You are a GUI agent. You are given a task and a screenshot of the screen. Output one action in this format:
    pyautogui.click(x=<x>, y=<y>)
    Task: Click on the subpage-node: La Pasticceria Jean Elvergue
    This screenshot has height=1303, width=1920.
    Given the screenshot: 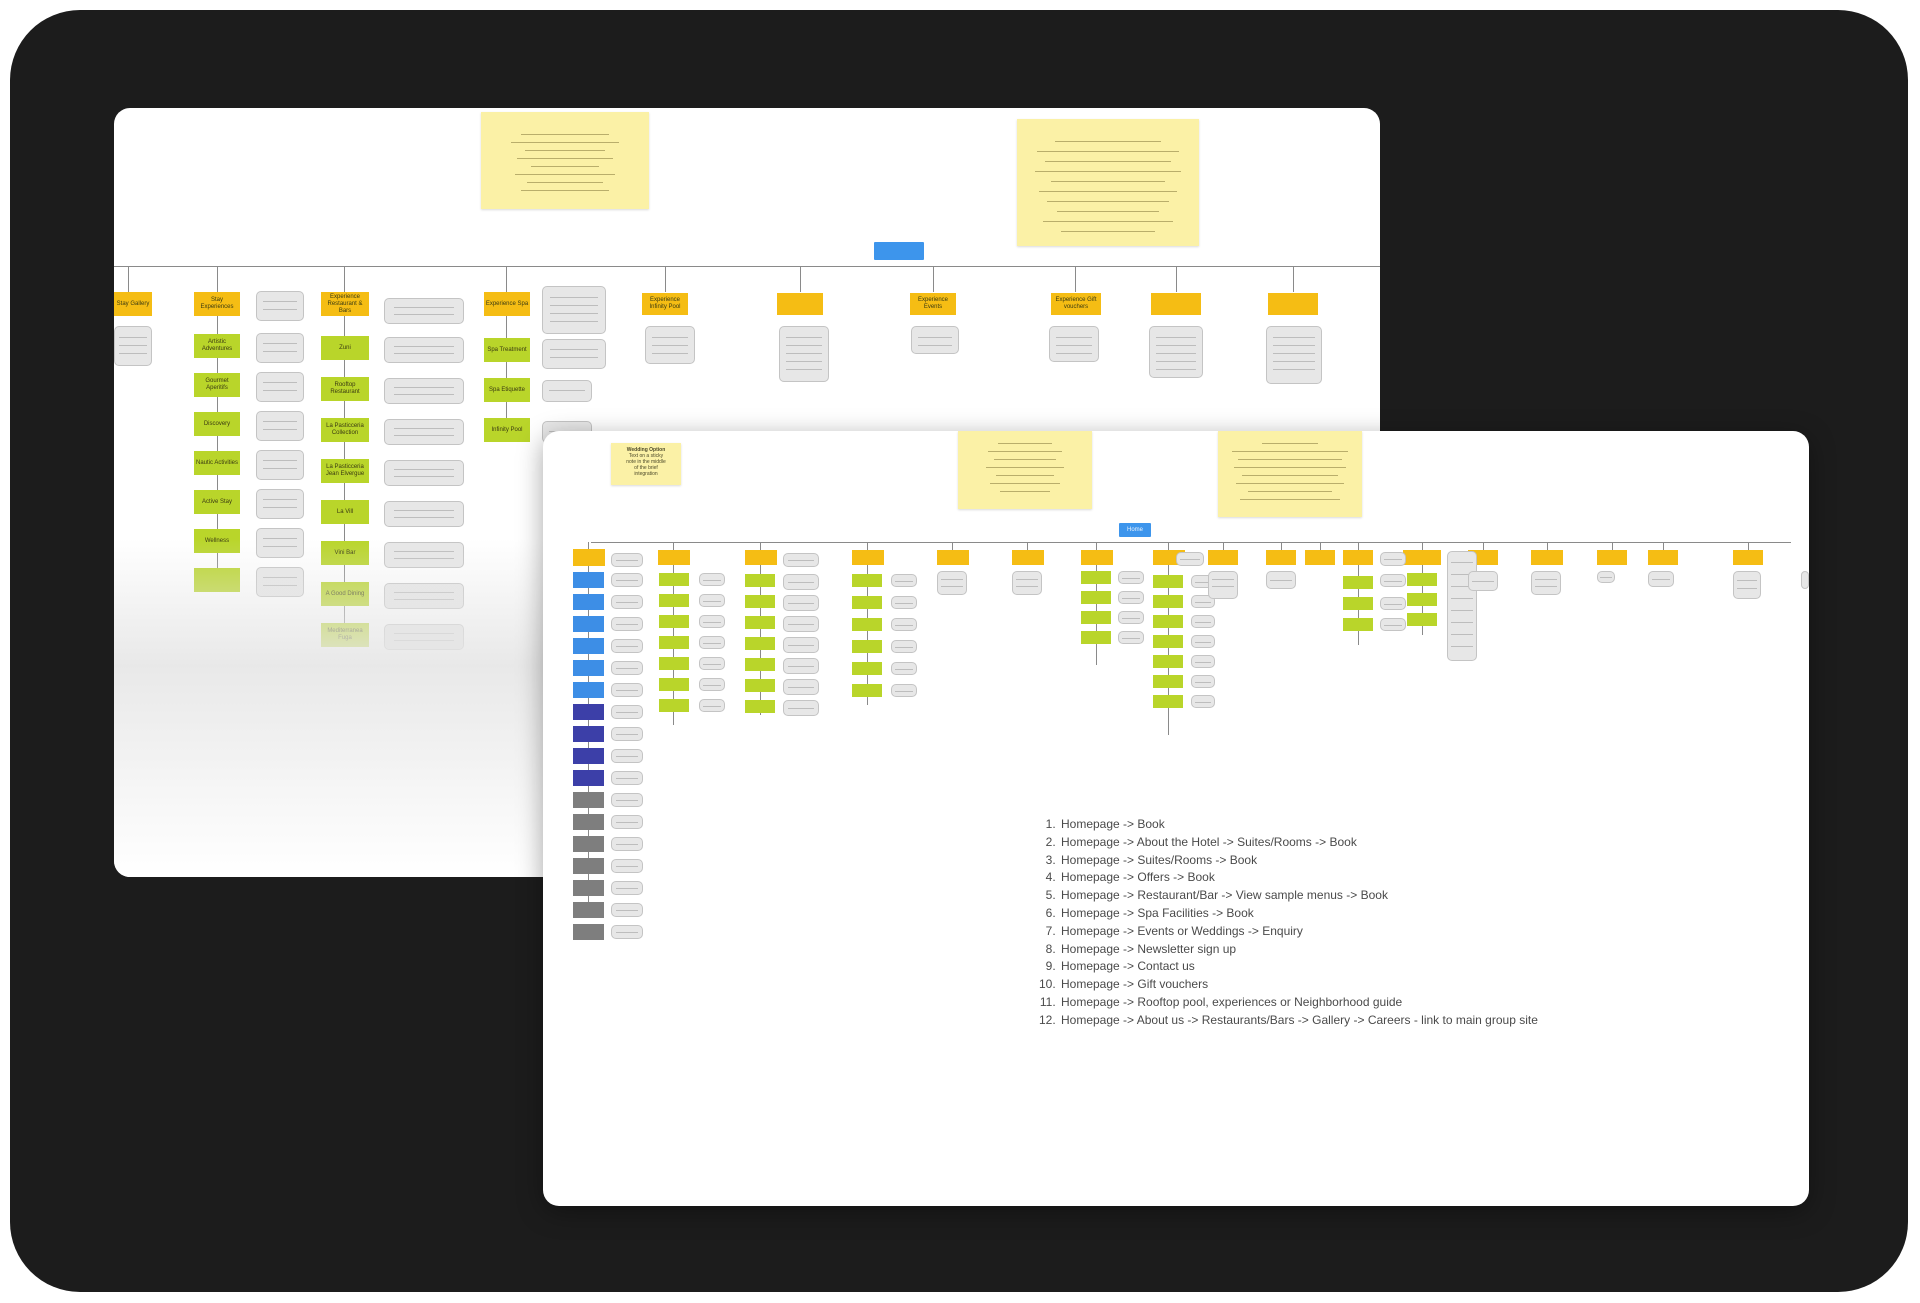 What is the action you would take?
    pyautogui.click(x=345, y=471)
    